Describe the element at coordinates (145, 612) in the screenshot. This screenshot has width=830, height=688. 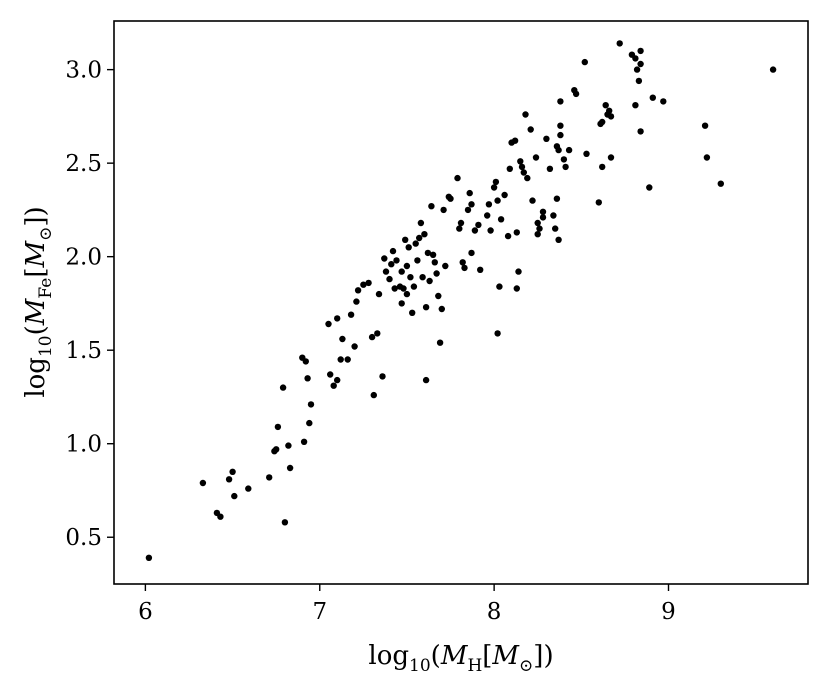
I see `x-tick-label: 6` at that location.